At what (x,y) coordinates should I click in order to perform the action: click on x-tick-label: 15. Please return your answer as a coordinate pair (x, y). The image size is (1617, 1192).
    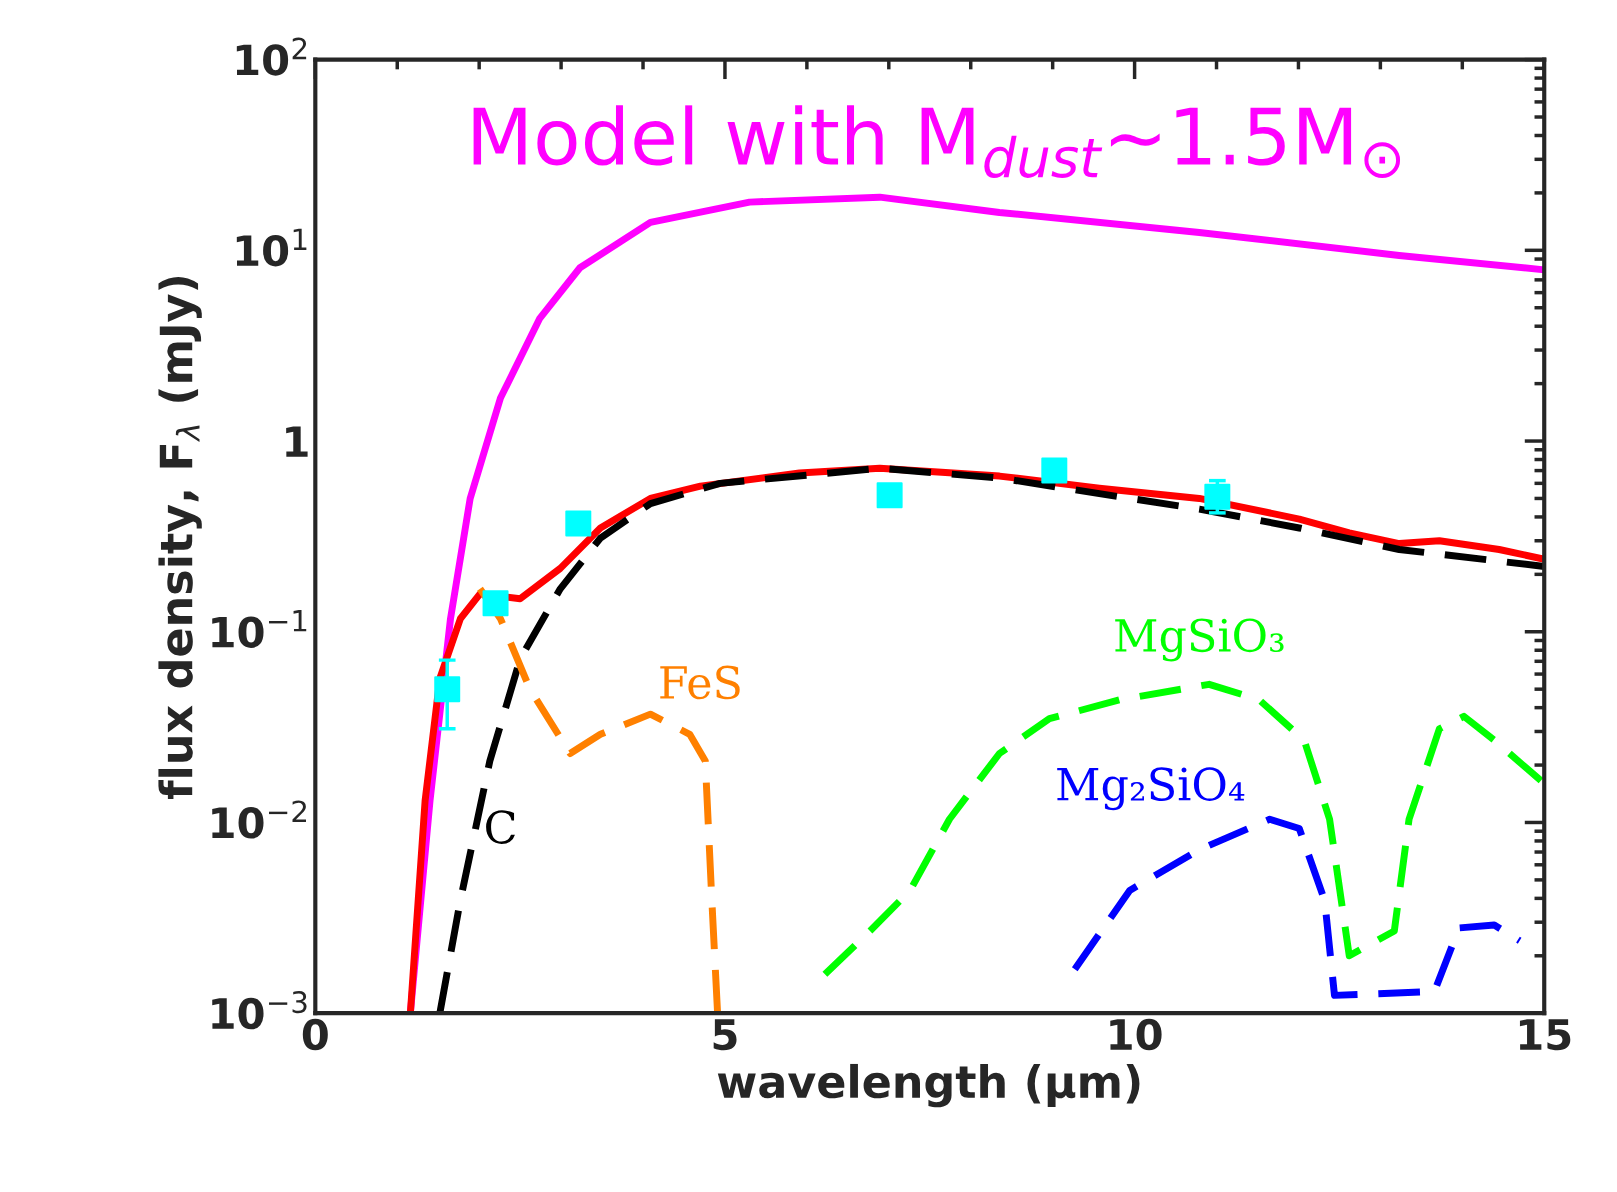
    Looking at the image, I should click on (1545, 1035).